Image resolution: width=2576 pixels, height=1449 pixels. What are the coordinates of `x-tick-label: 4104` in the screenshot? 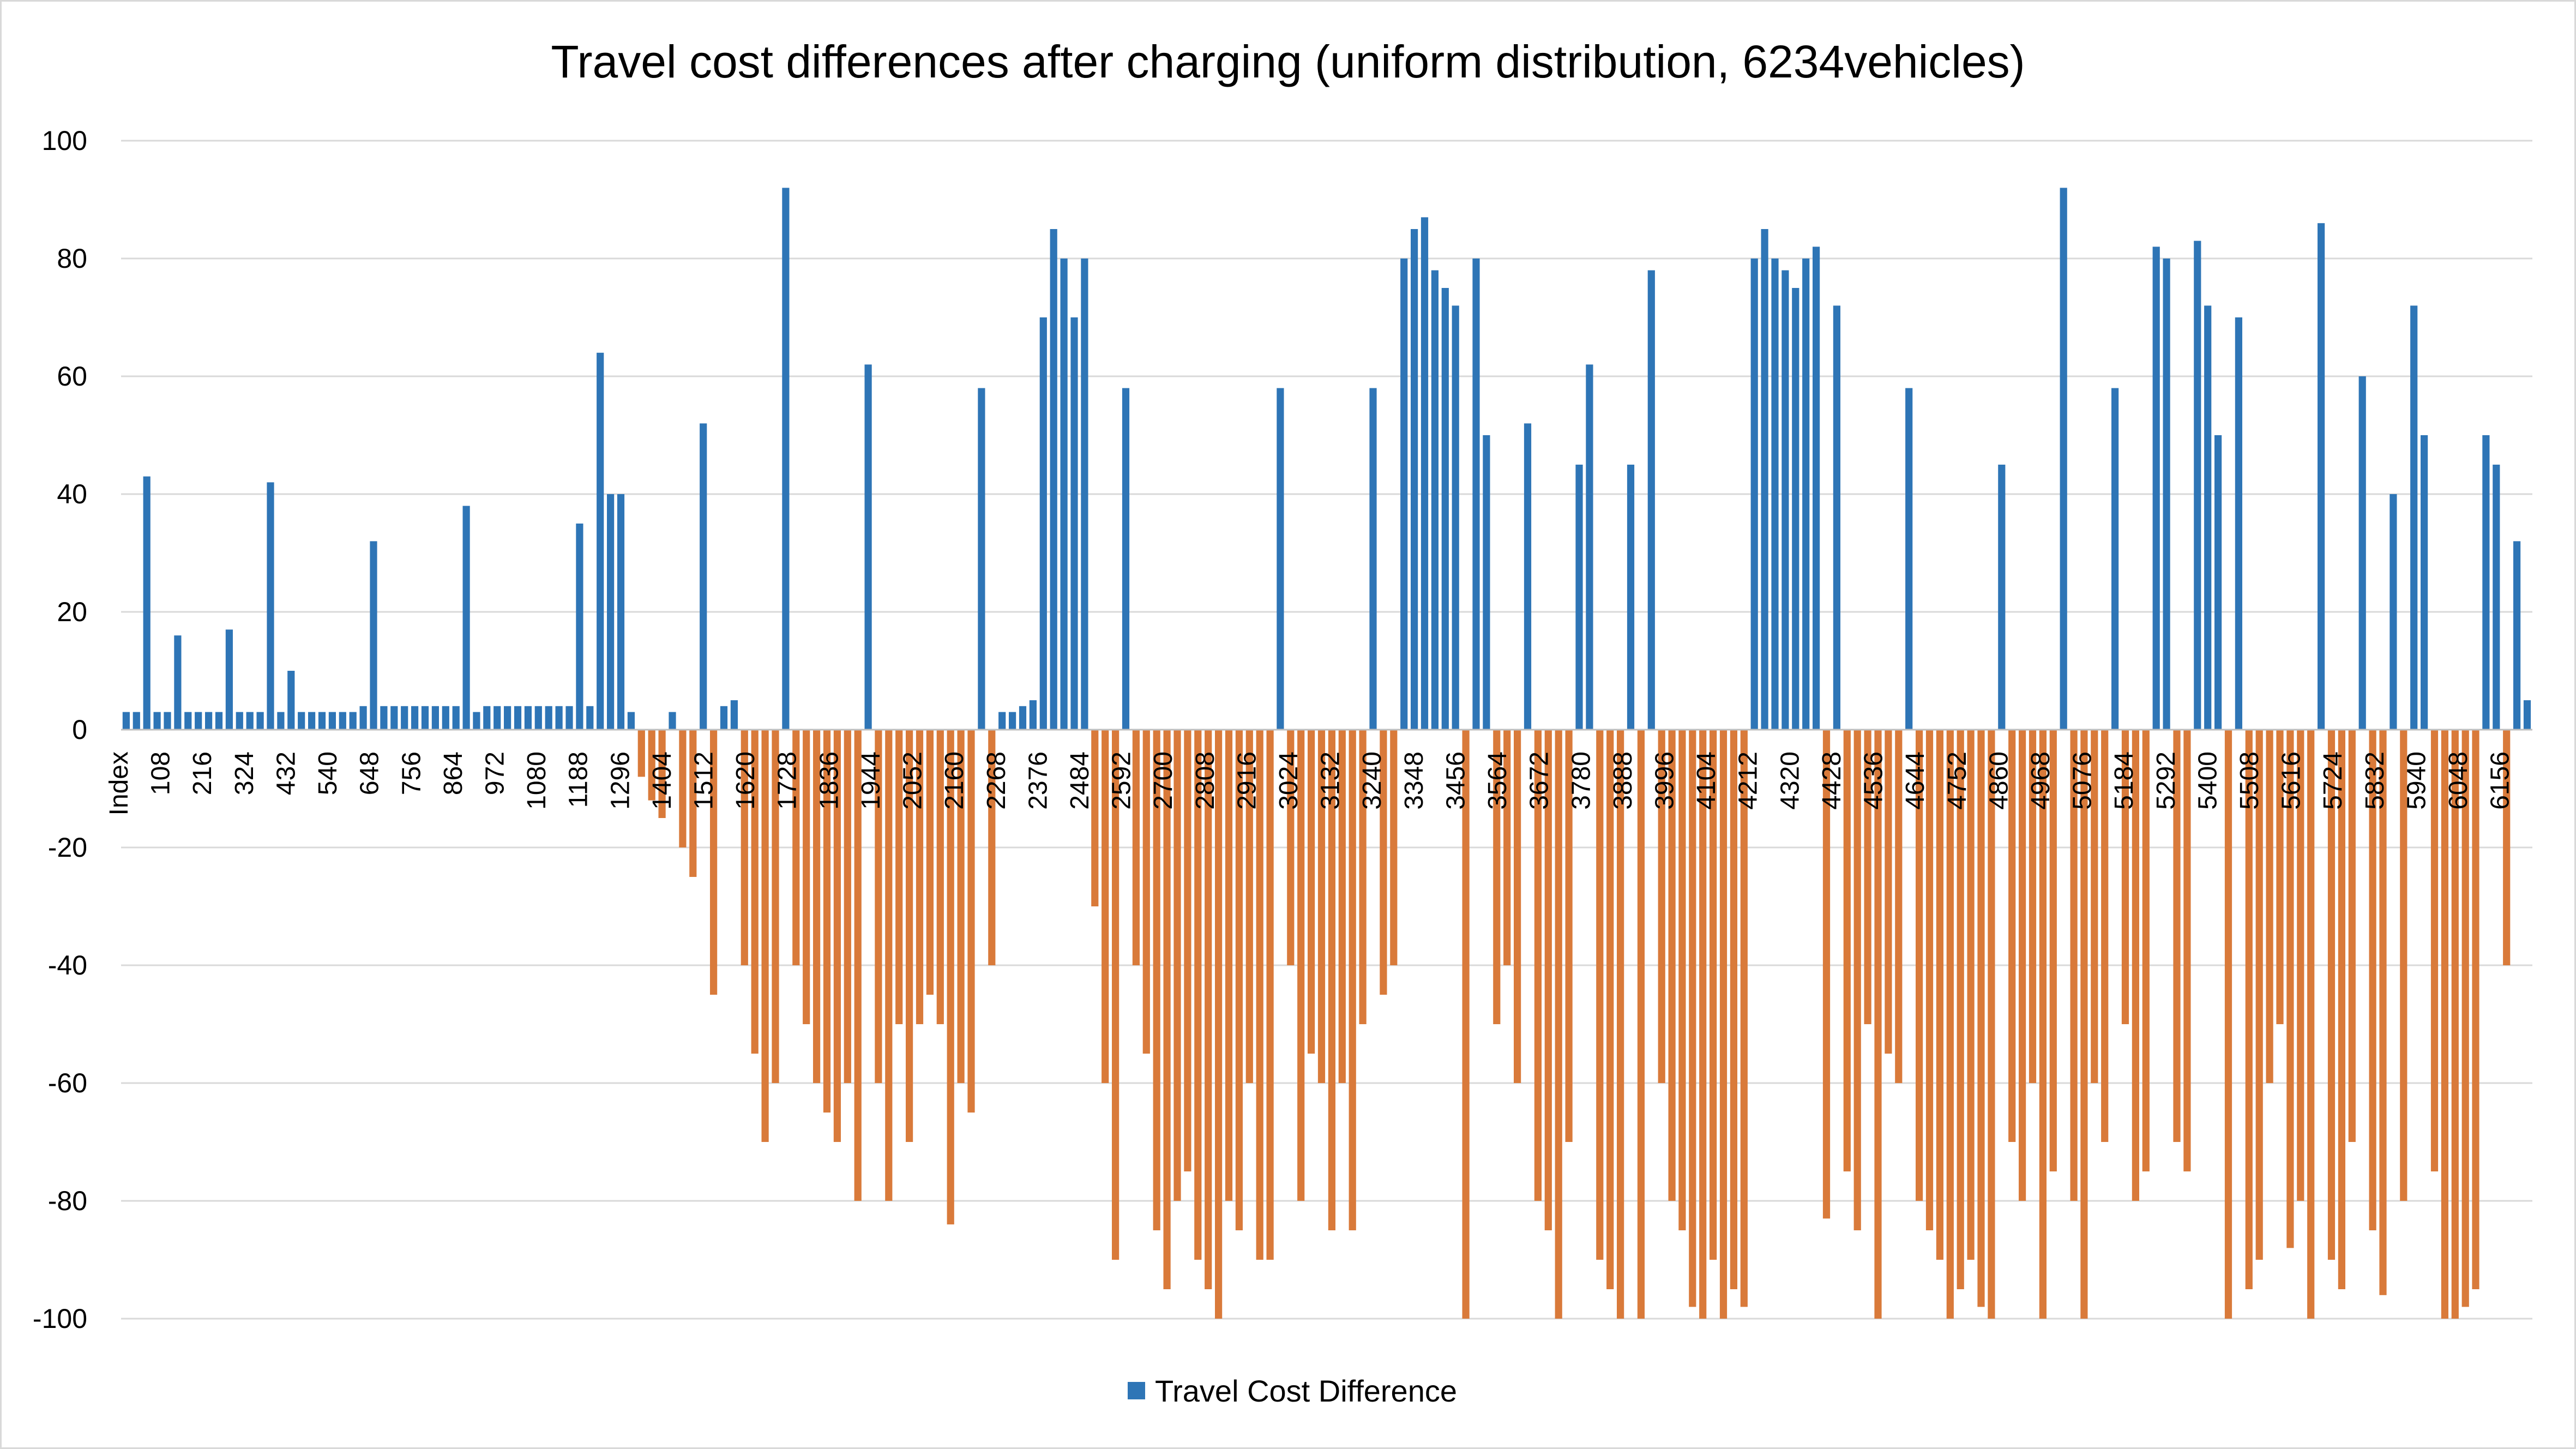 It's located at (1706, 780).